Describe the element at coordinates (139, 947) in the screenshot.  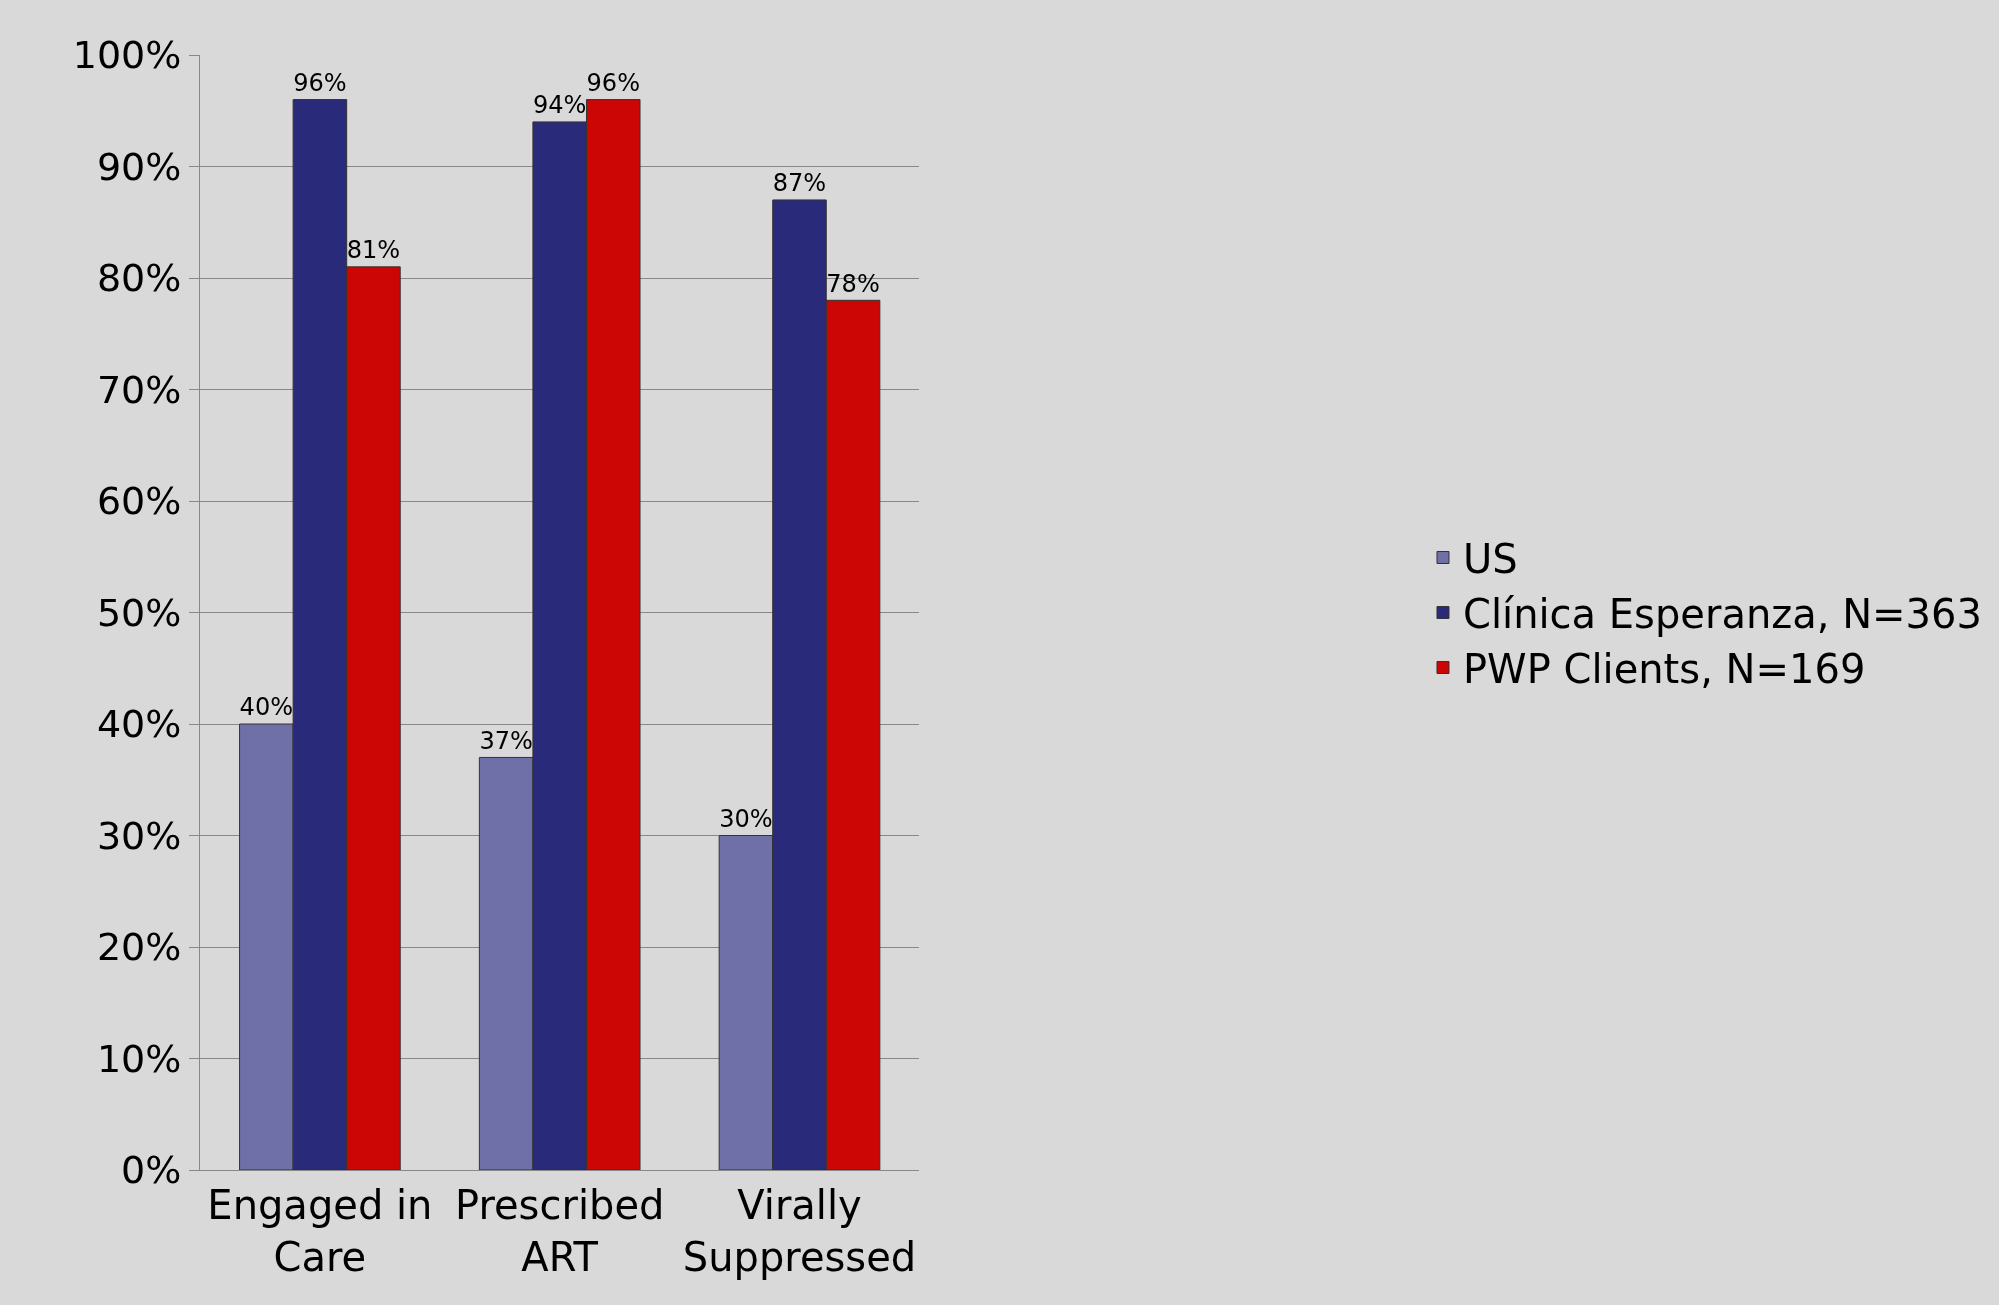
I see `y-tick-label: 20%` at that location.